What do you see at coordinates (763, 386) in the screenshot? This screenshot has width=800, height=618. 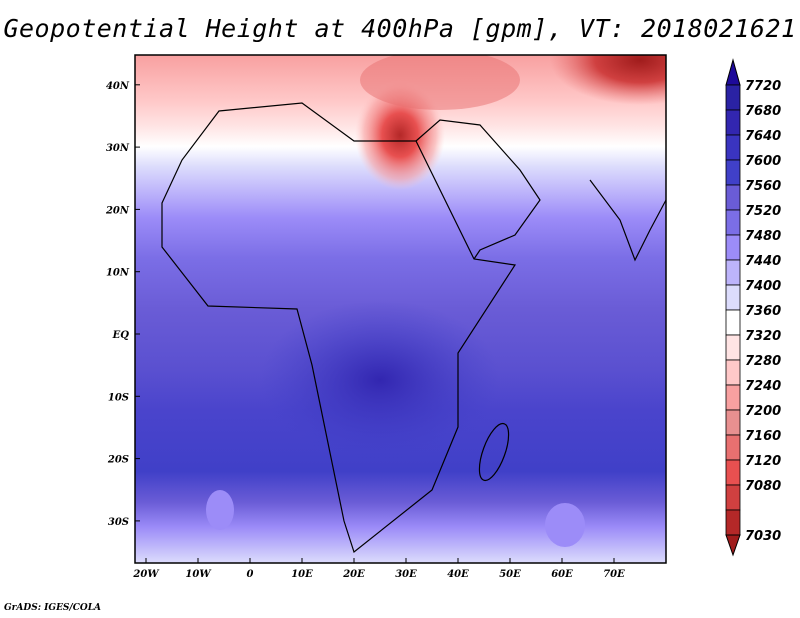 I see `colorbar-label: 7240` at bounding box center [763, 386].